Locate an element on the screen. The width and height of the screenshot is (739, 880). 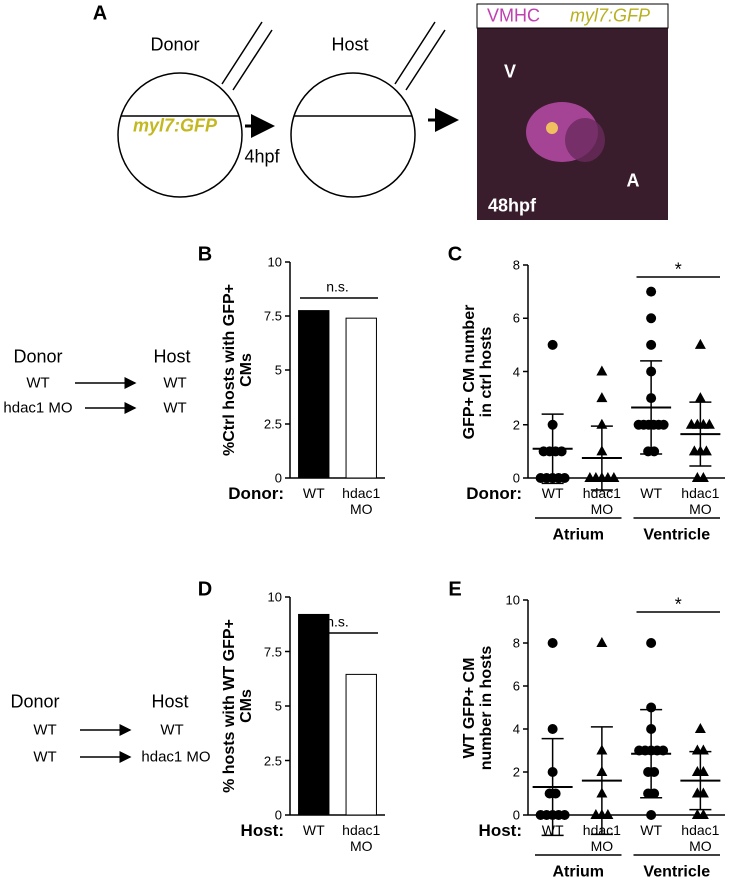
panel-letter: D is located at coordinates (205, 589).